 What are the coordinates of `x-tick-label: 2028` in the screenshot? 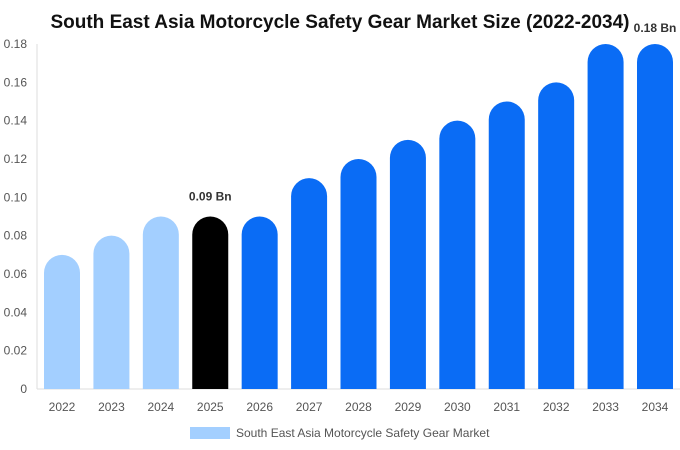 It's located at (358, 407).